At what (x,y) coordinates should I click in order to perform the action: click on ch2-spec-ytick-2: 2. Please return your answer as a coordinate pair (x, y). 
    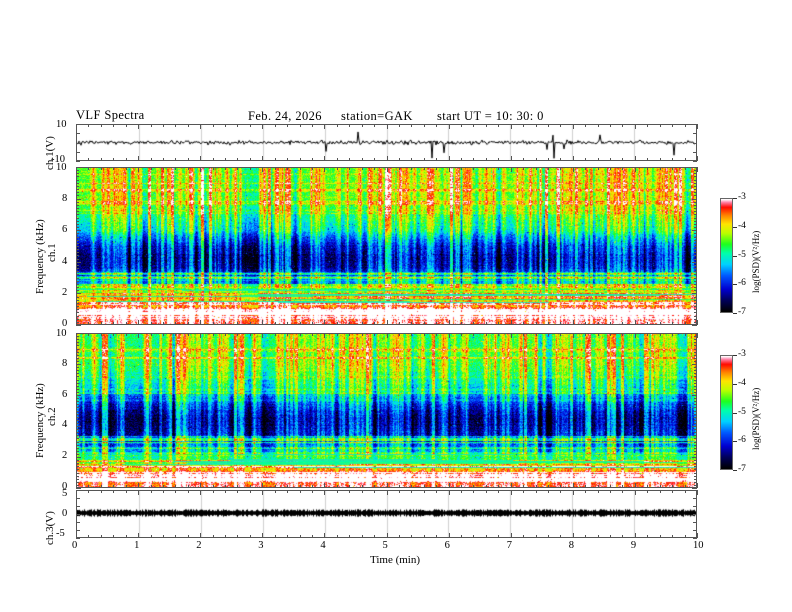
    Looking at the image, I should click on (65, 455).